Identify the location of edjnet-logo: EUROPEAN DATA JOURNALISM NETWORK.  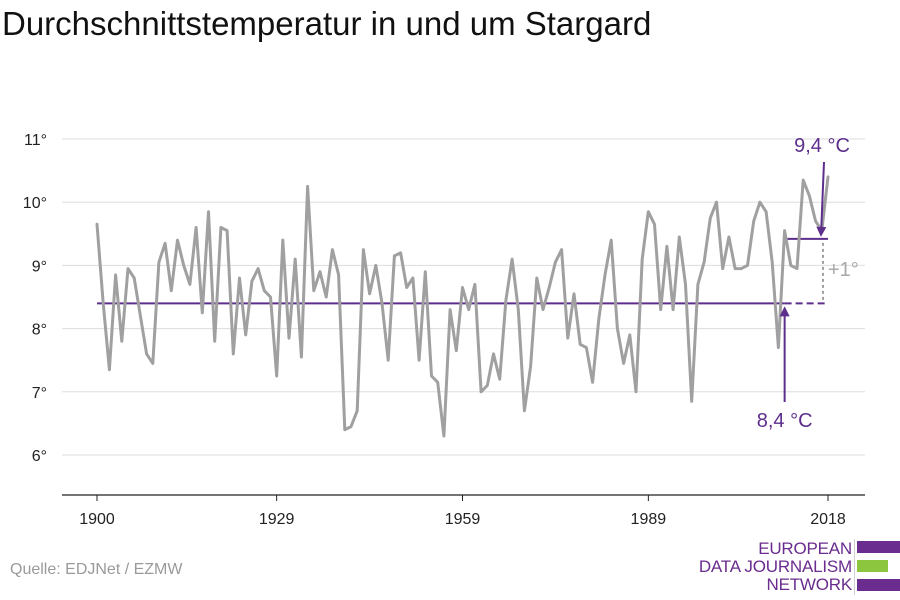
(799, 567).